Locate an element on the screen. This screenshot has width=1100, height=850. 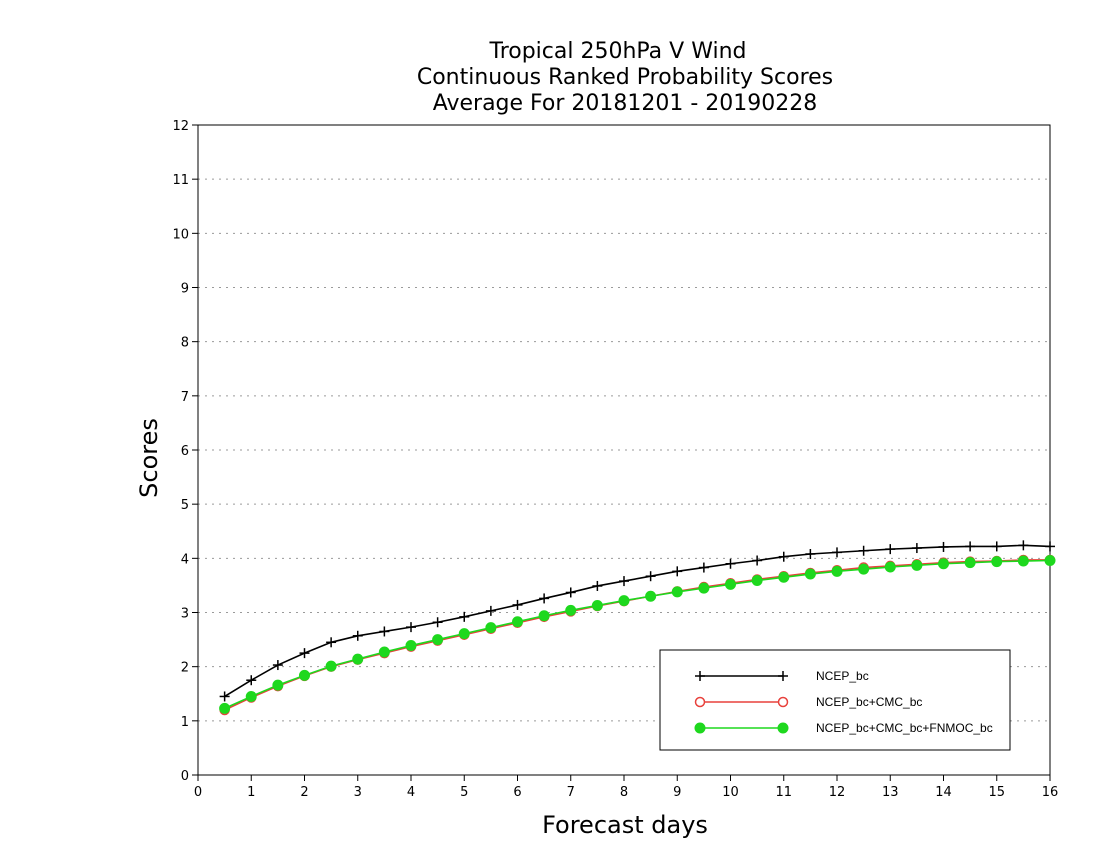
title-line-2: Continuous Ranked Probability Scores is located at coordinates (625, 77).